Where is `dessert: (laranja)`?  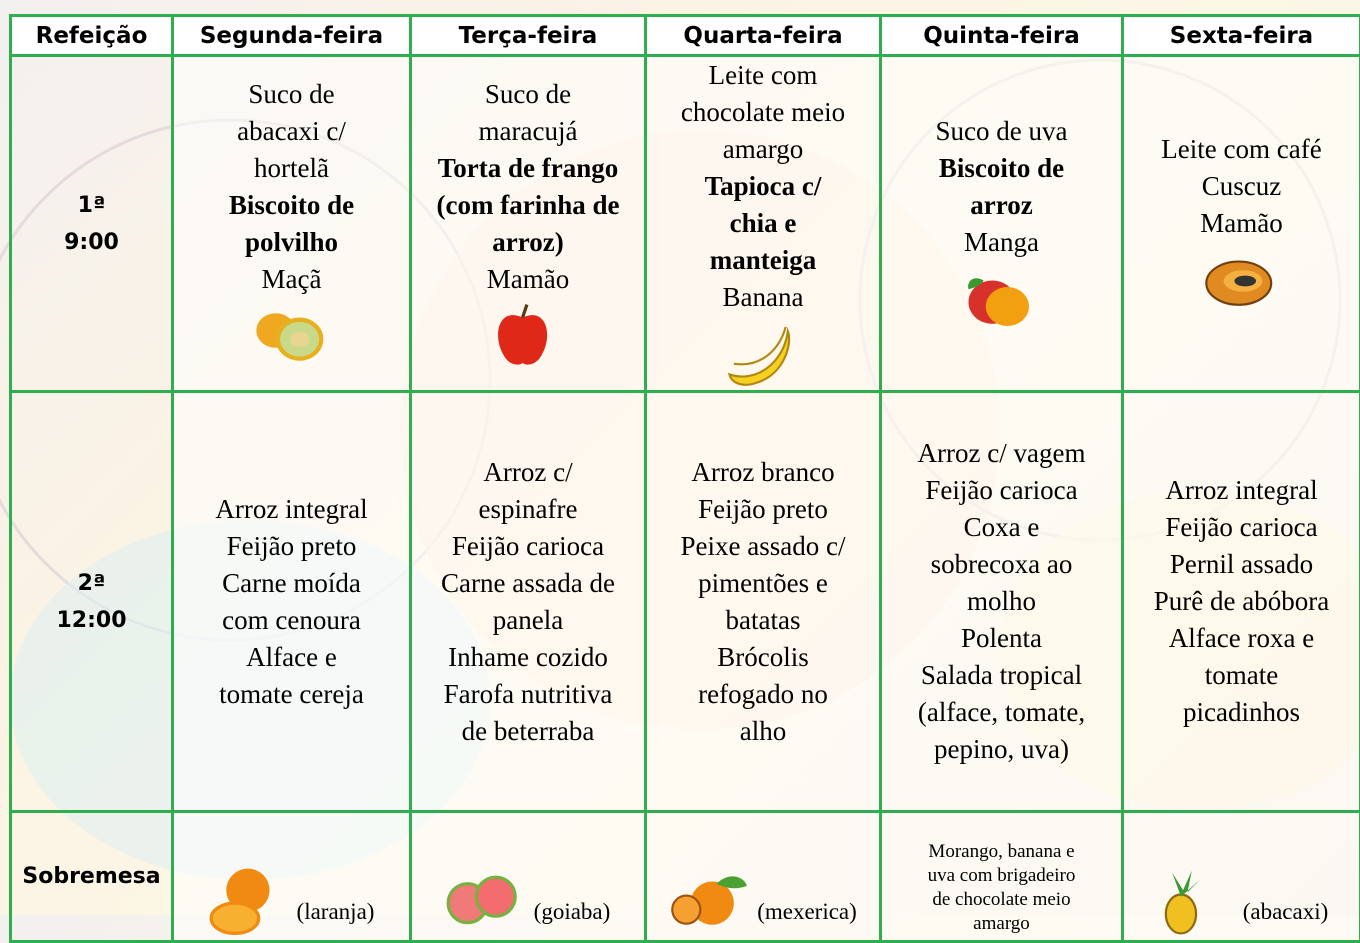 dessert: (laranja) is located at coordinates (291, 877).